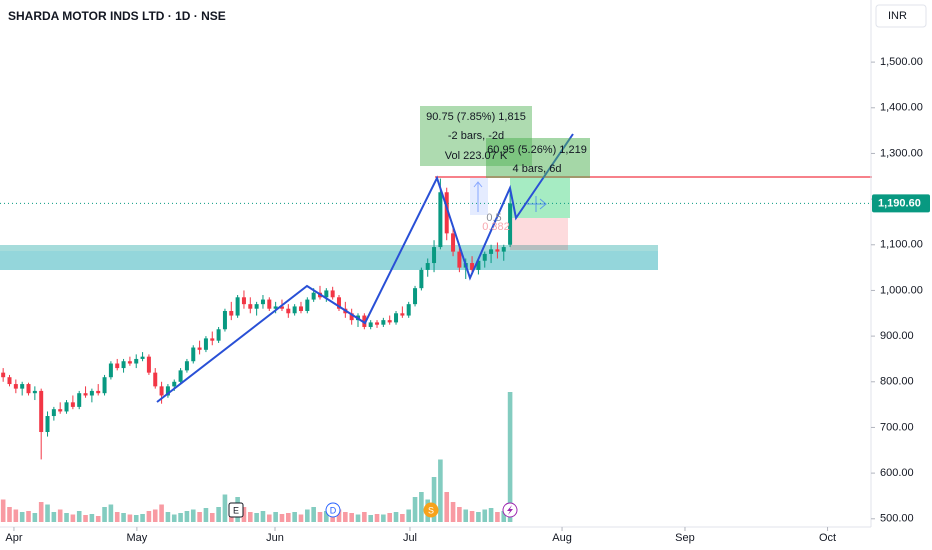 The image size is (932, 550). I want to click on x-tick-label: Oct, so click(827, 538).